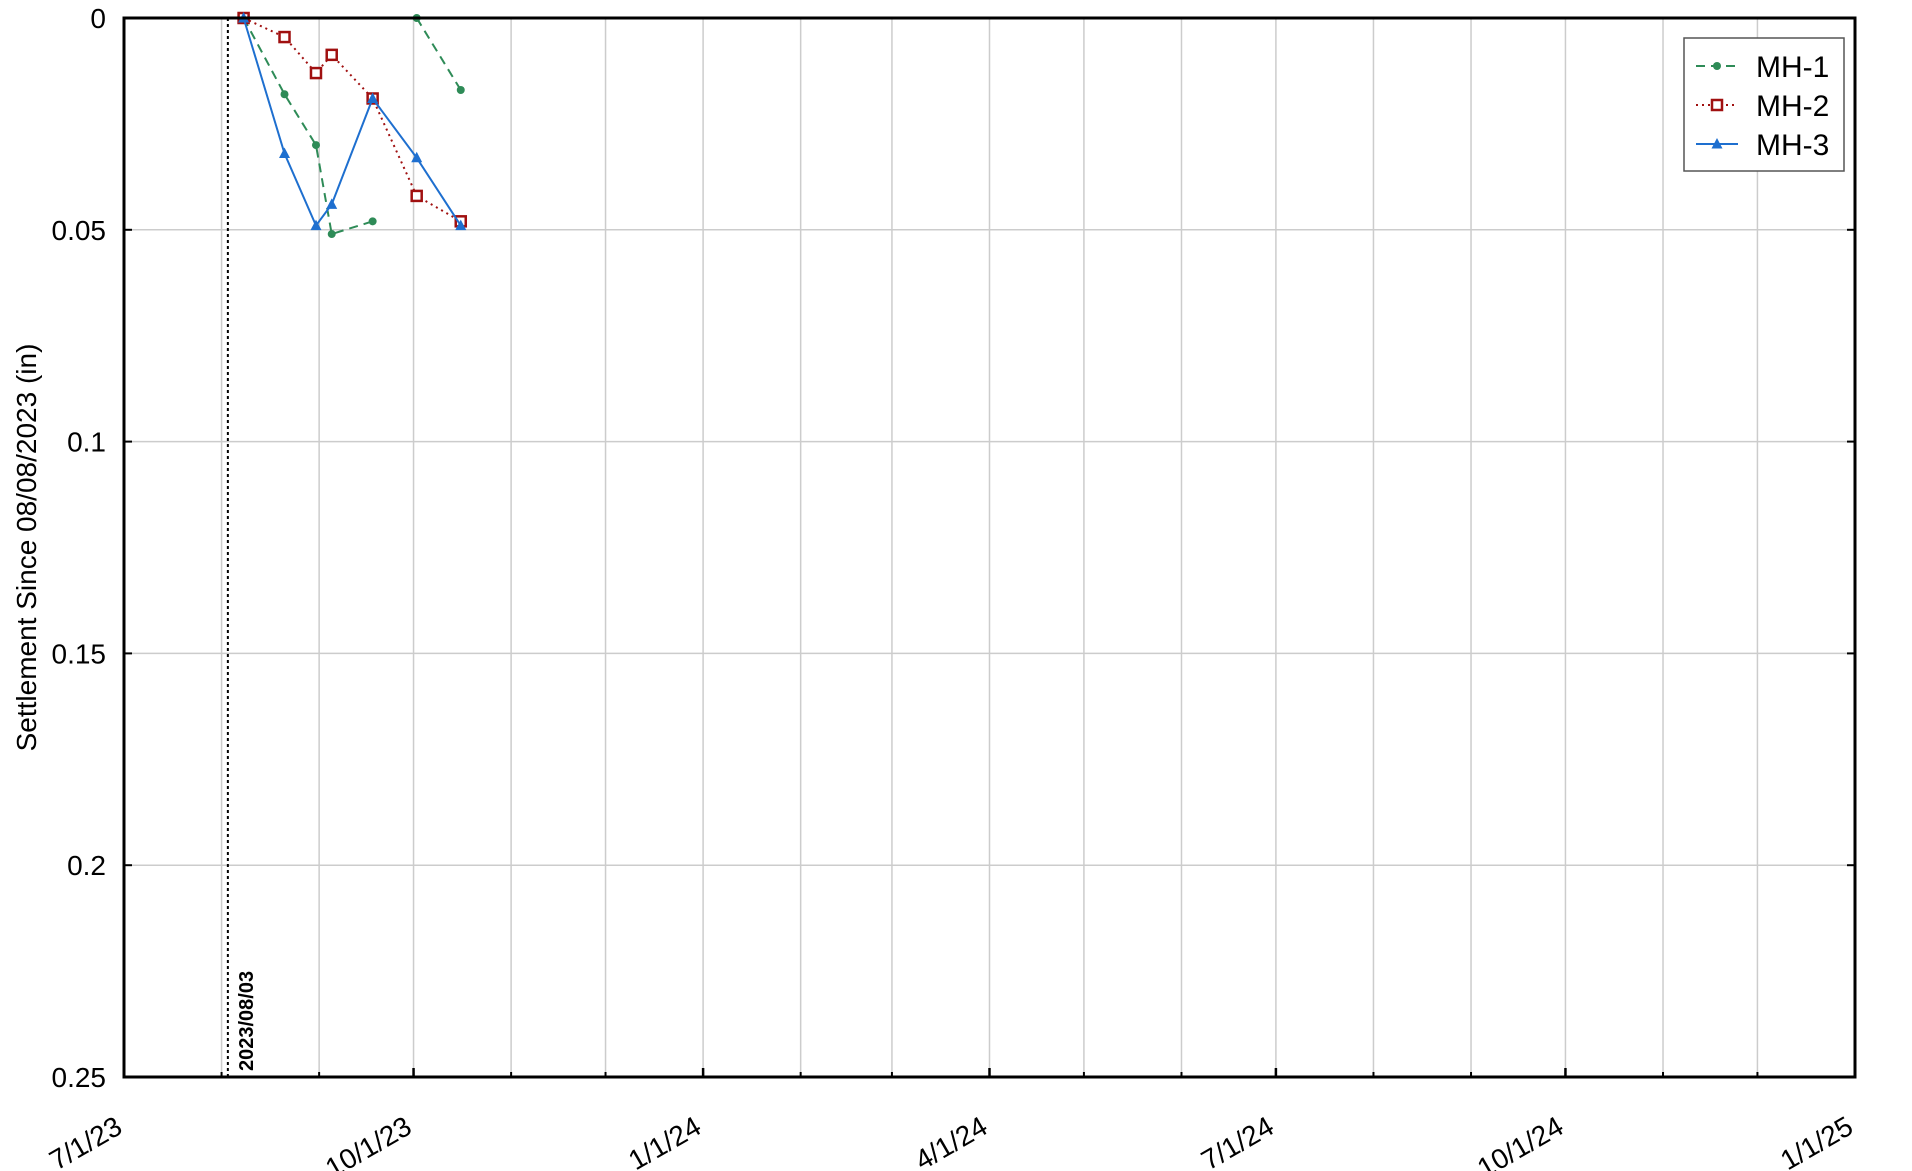  What do you see at coordinates (242, 547) in the screenshot?
I see `vertical-date-marker: 2023/08/03` at bounding box center [242, 547].